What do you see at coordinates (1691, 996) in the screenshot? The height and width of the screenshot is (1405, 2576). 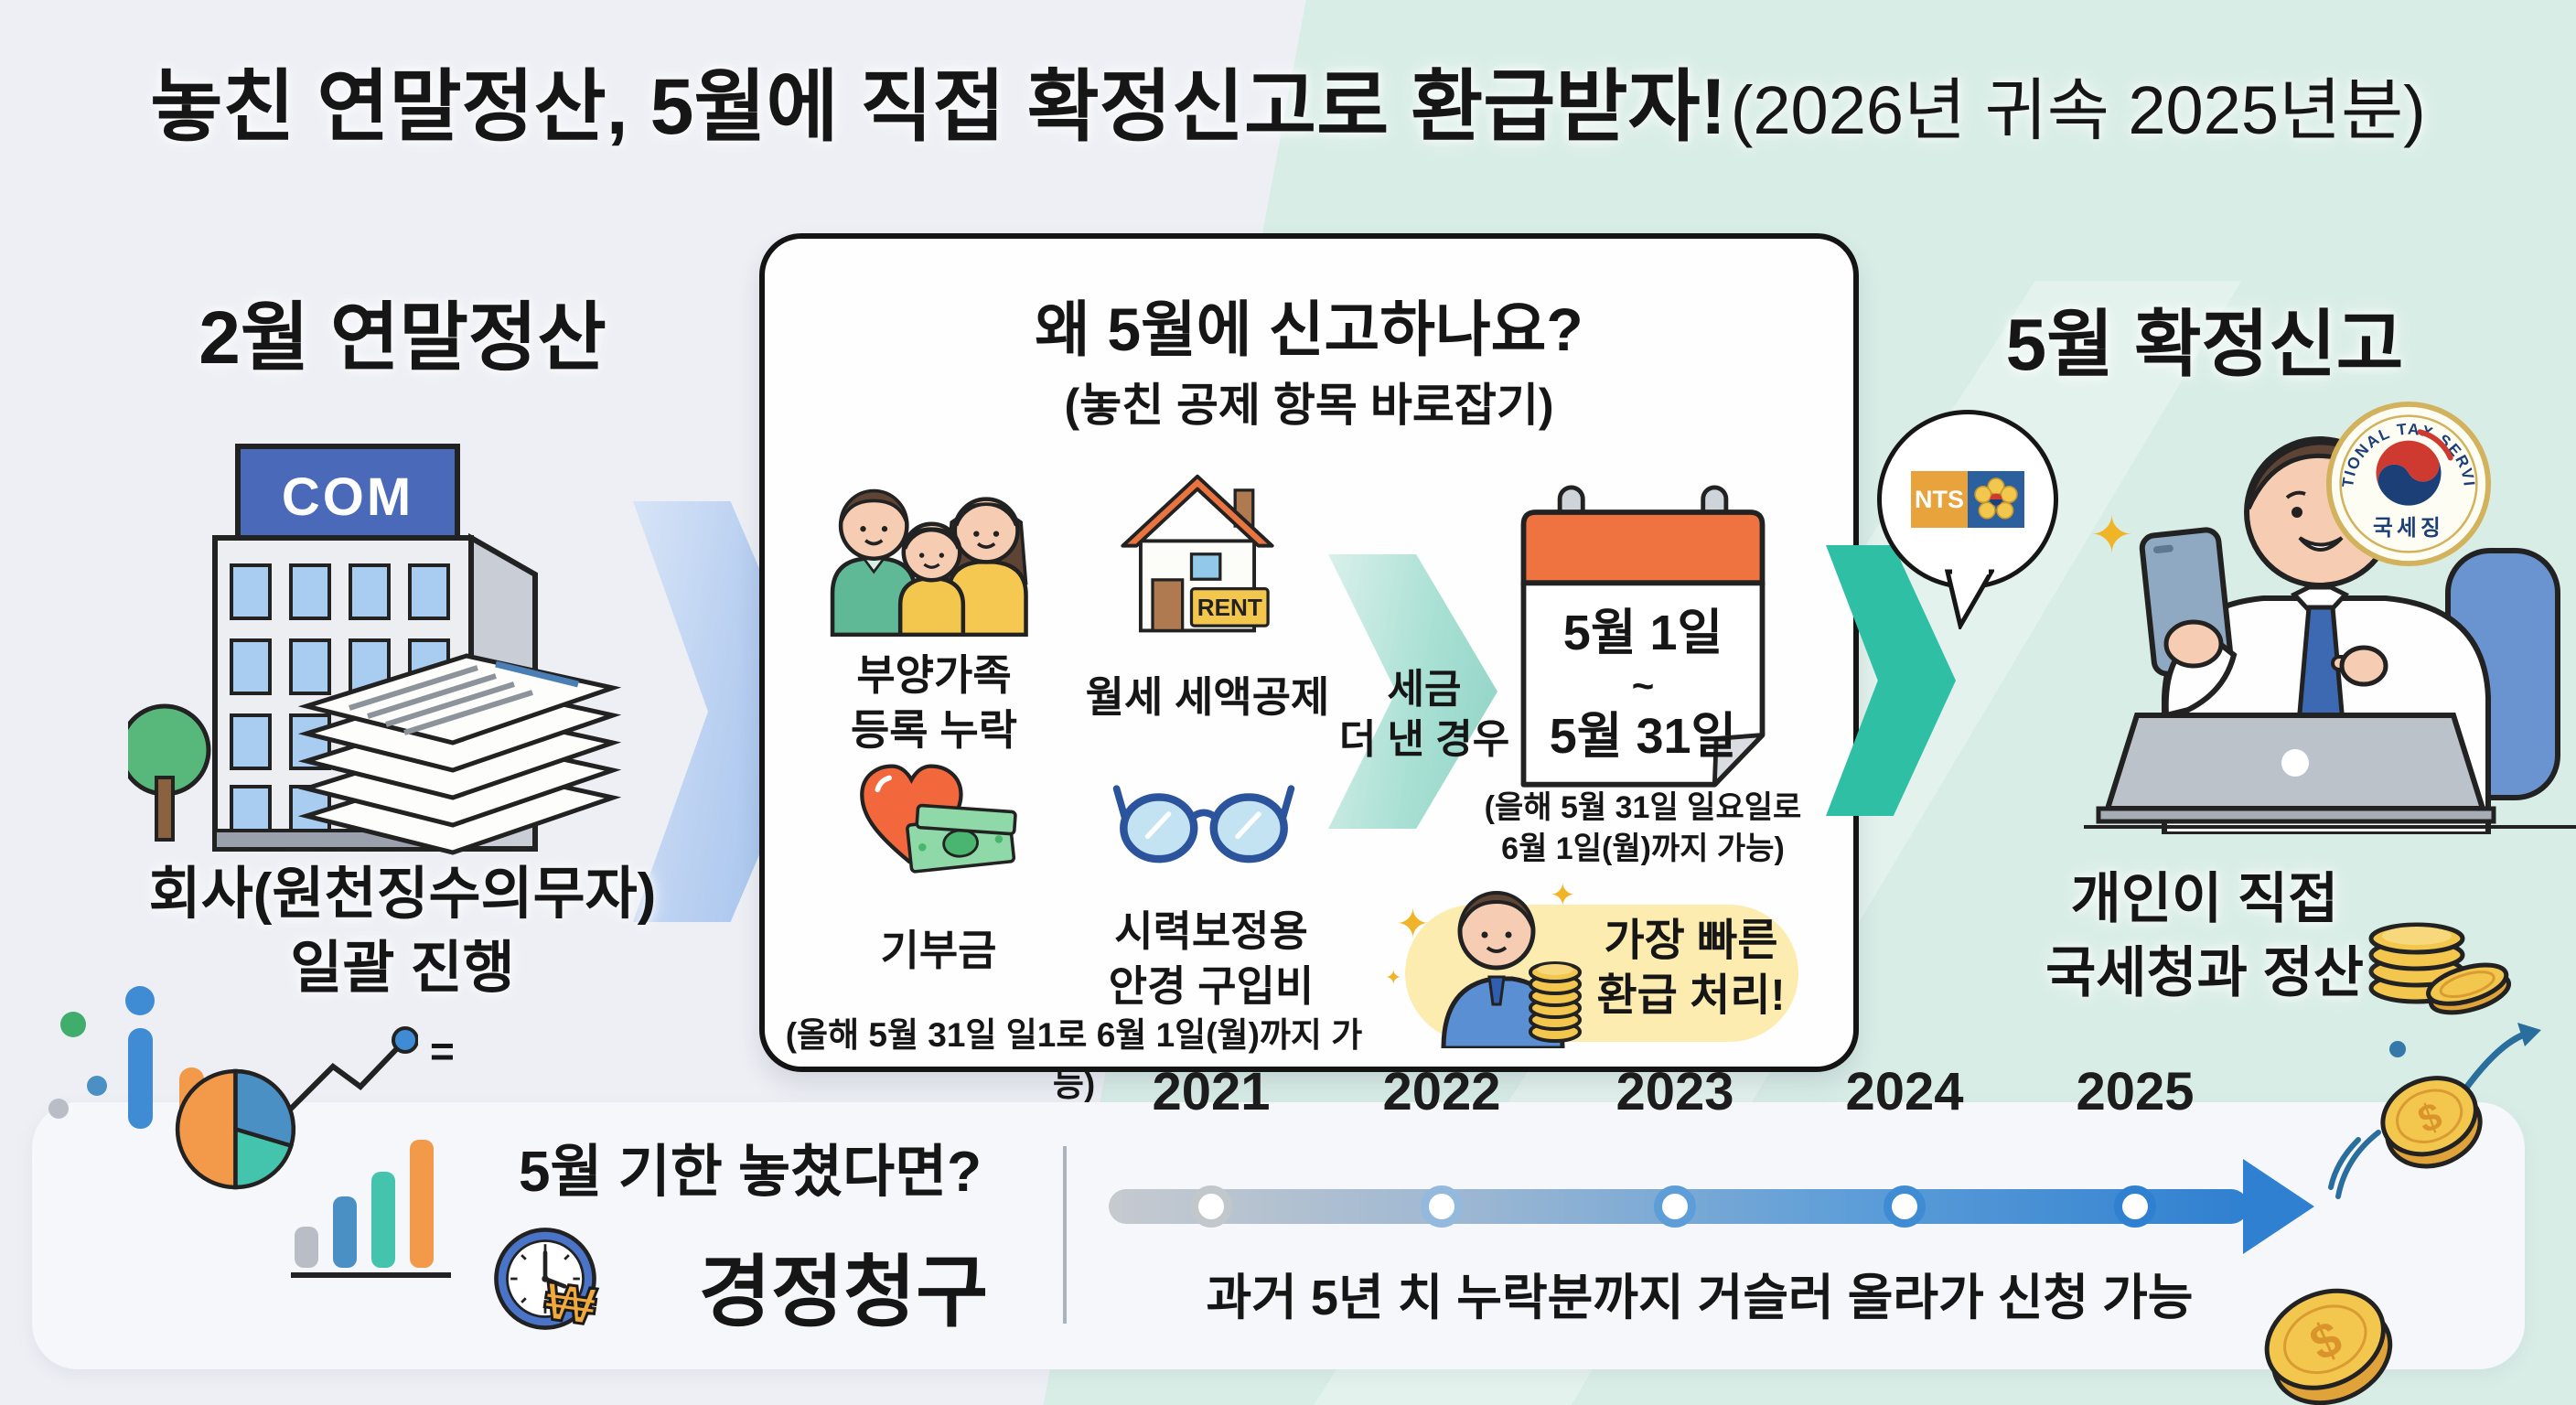 I see `fast-refund-line2: 환급 처리!` at bounding box center [1691, 996].